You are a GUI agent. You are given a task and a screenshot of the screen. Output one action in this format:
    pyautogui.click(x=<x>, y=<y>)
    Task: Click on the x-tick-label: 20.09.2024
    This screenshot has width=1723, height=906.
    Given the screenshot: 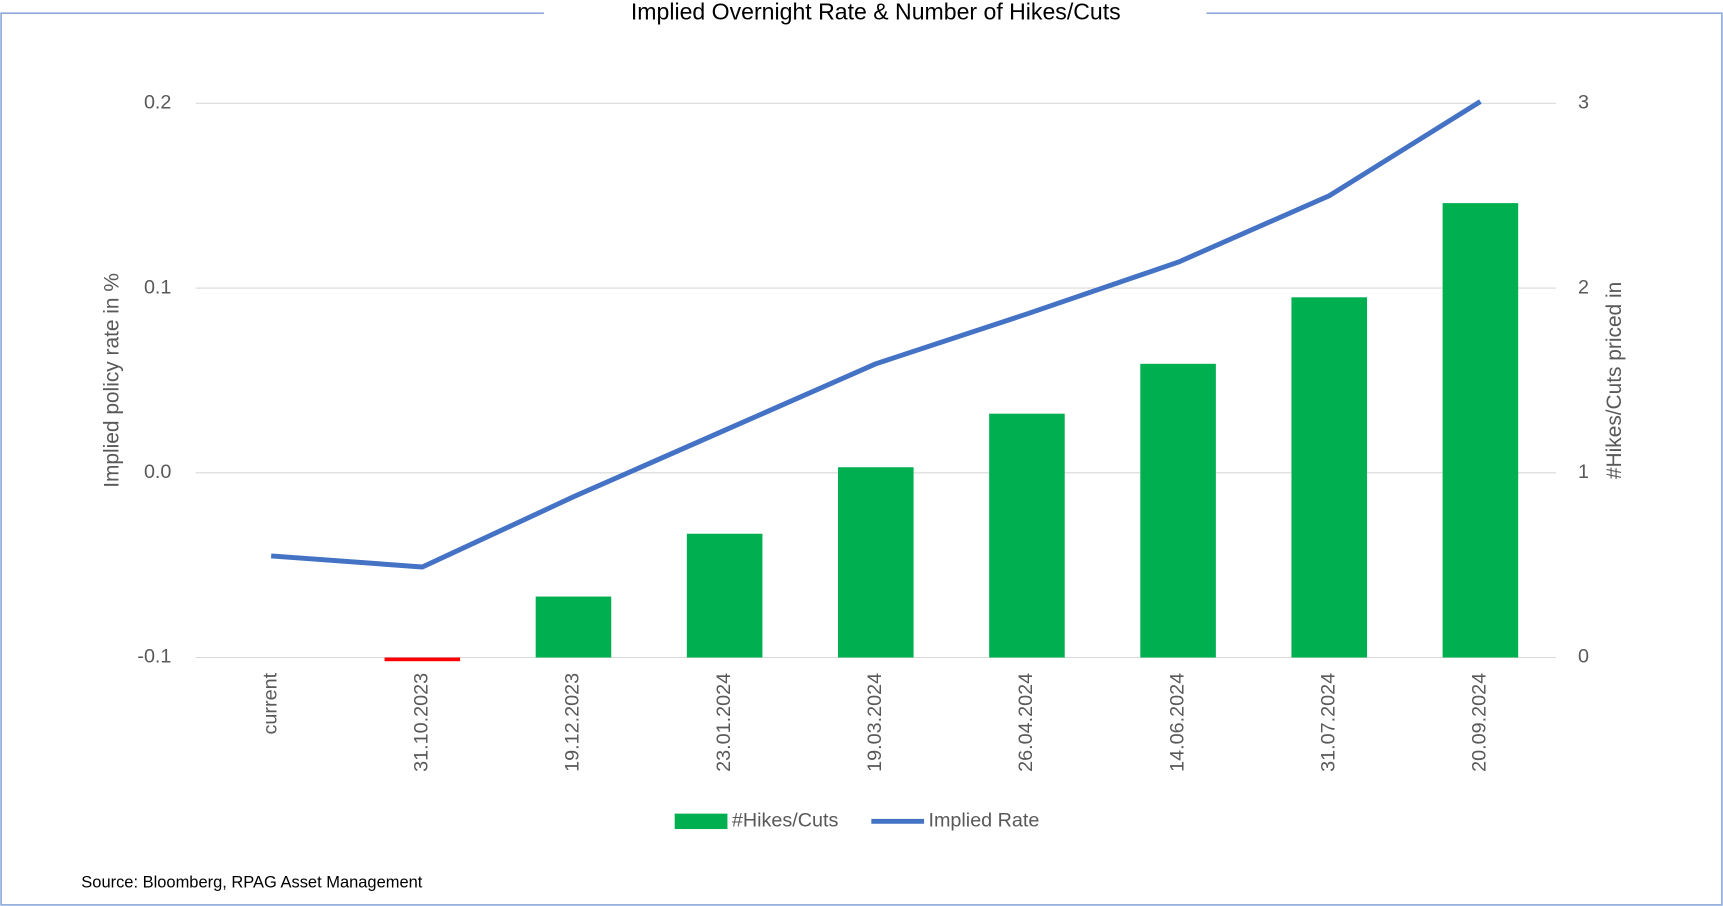 What is the action you would take?
    pyautogui.click(x=1480, y=722)
    